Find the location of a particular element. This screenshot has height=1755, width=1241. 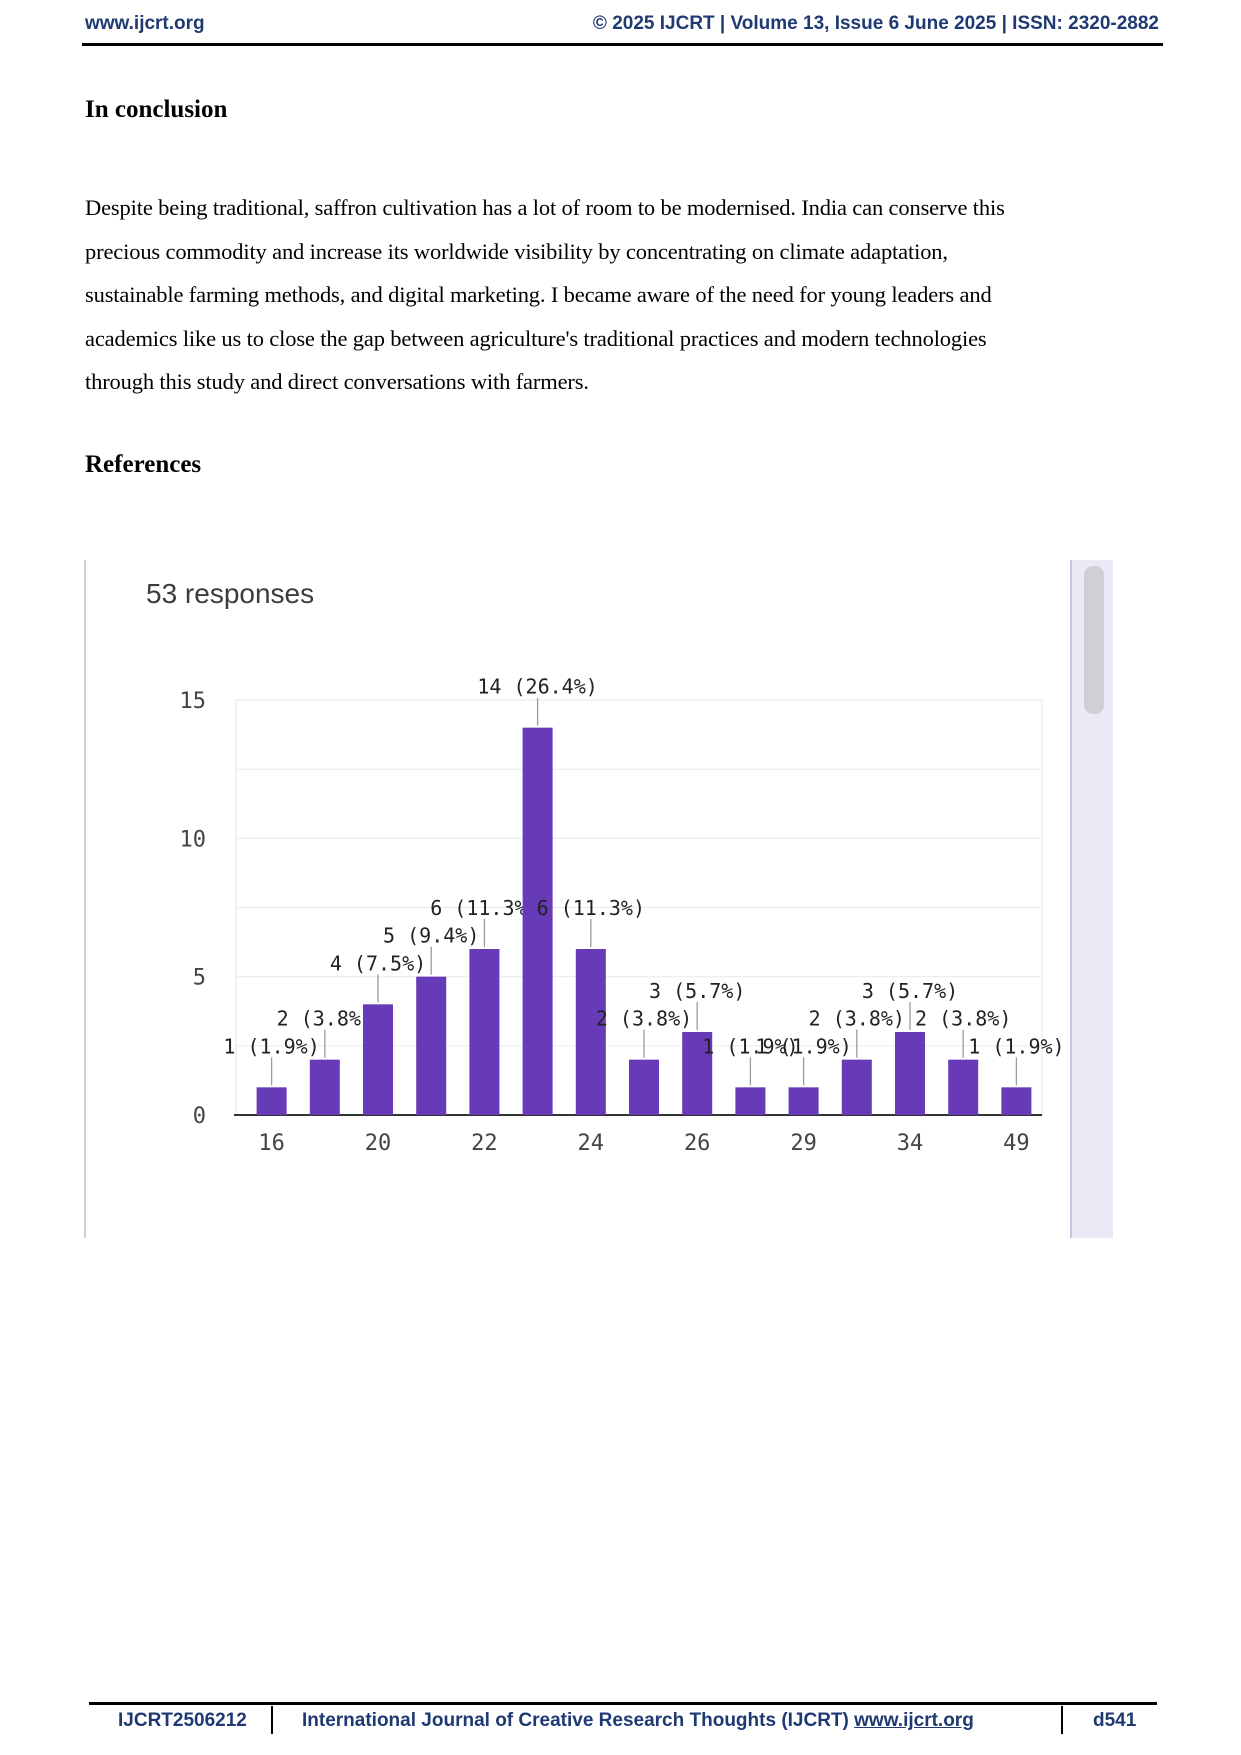

x-tick-label: 16 is located at coordinates (271, 1143).